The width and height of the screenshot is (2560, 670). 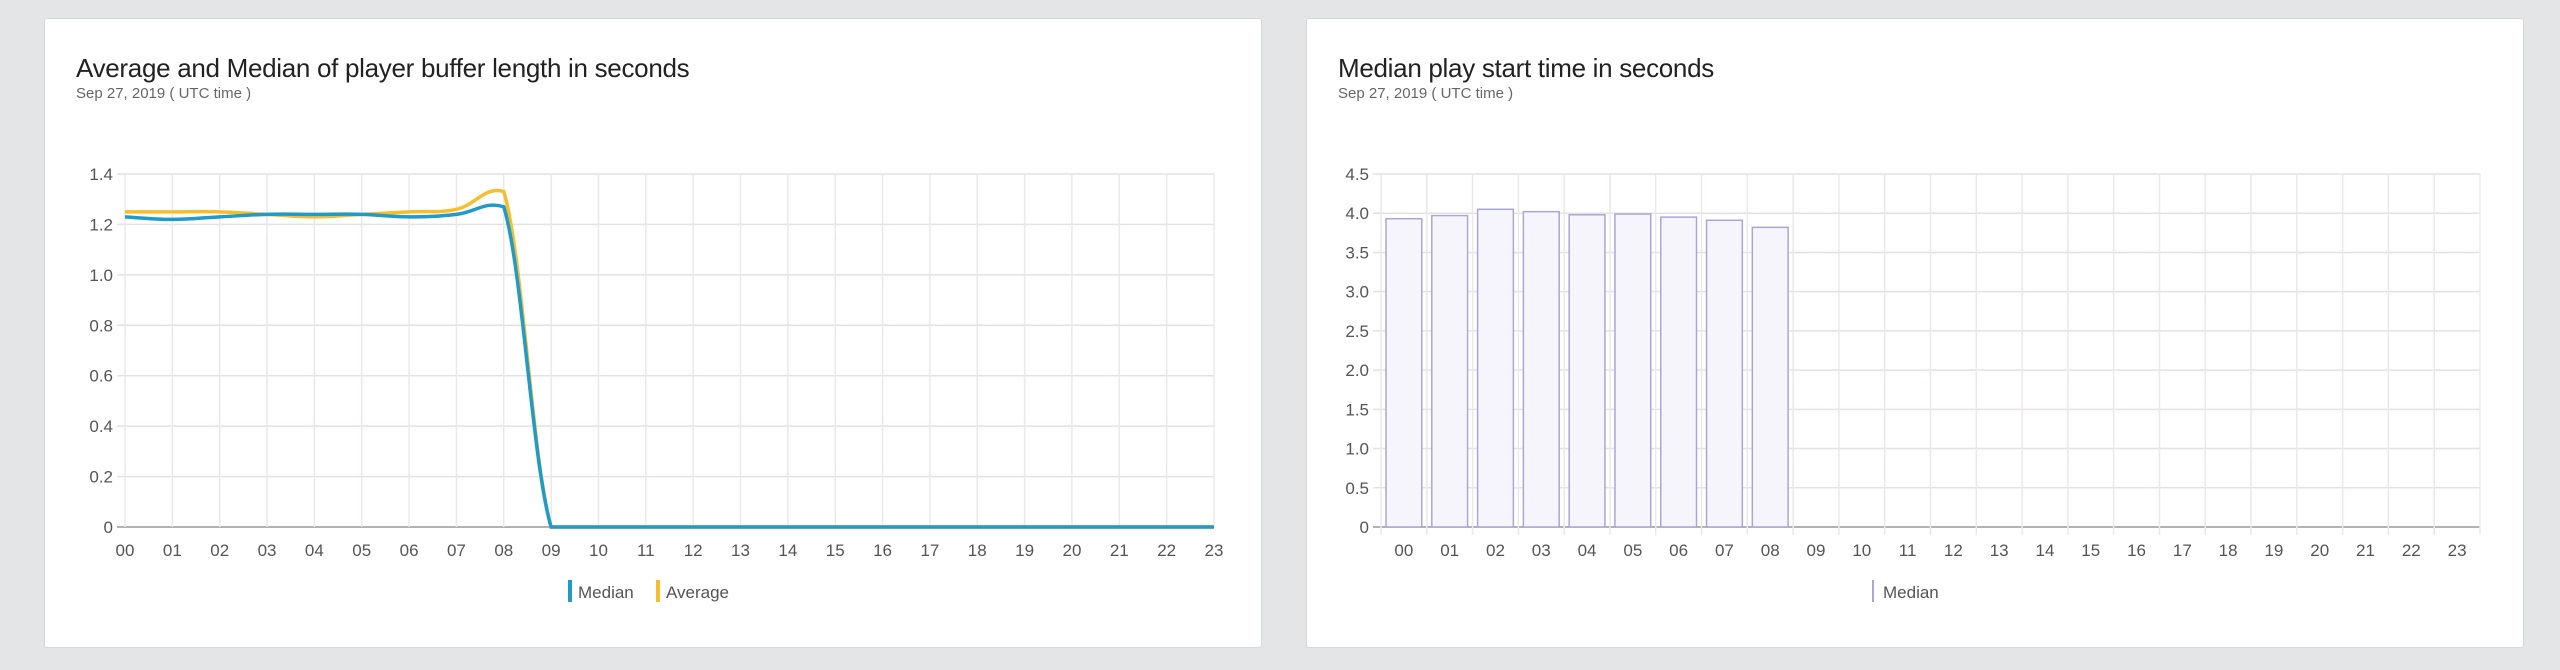 I want to click on y-tick-label: 1.5, so click(x=1357, y=409).